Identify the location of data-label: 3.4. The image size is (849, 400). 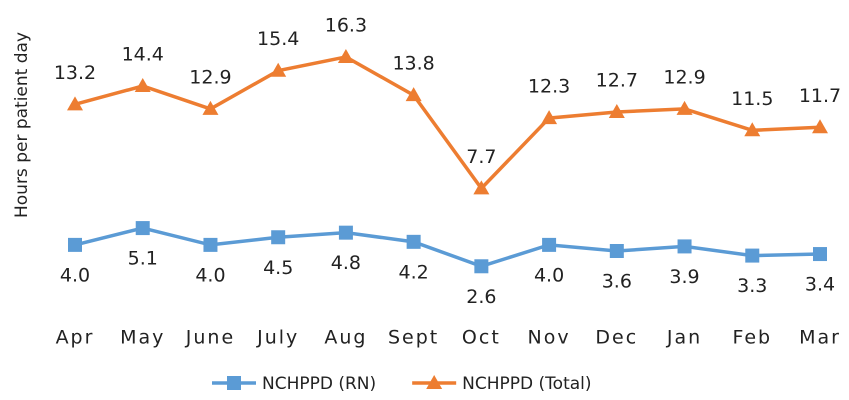
(820, 285).